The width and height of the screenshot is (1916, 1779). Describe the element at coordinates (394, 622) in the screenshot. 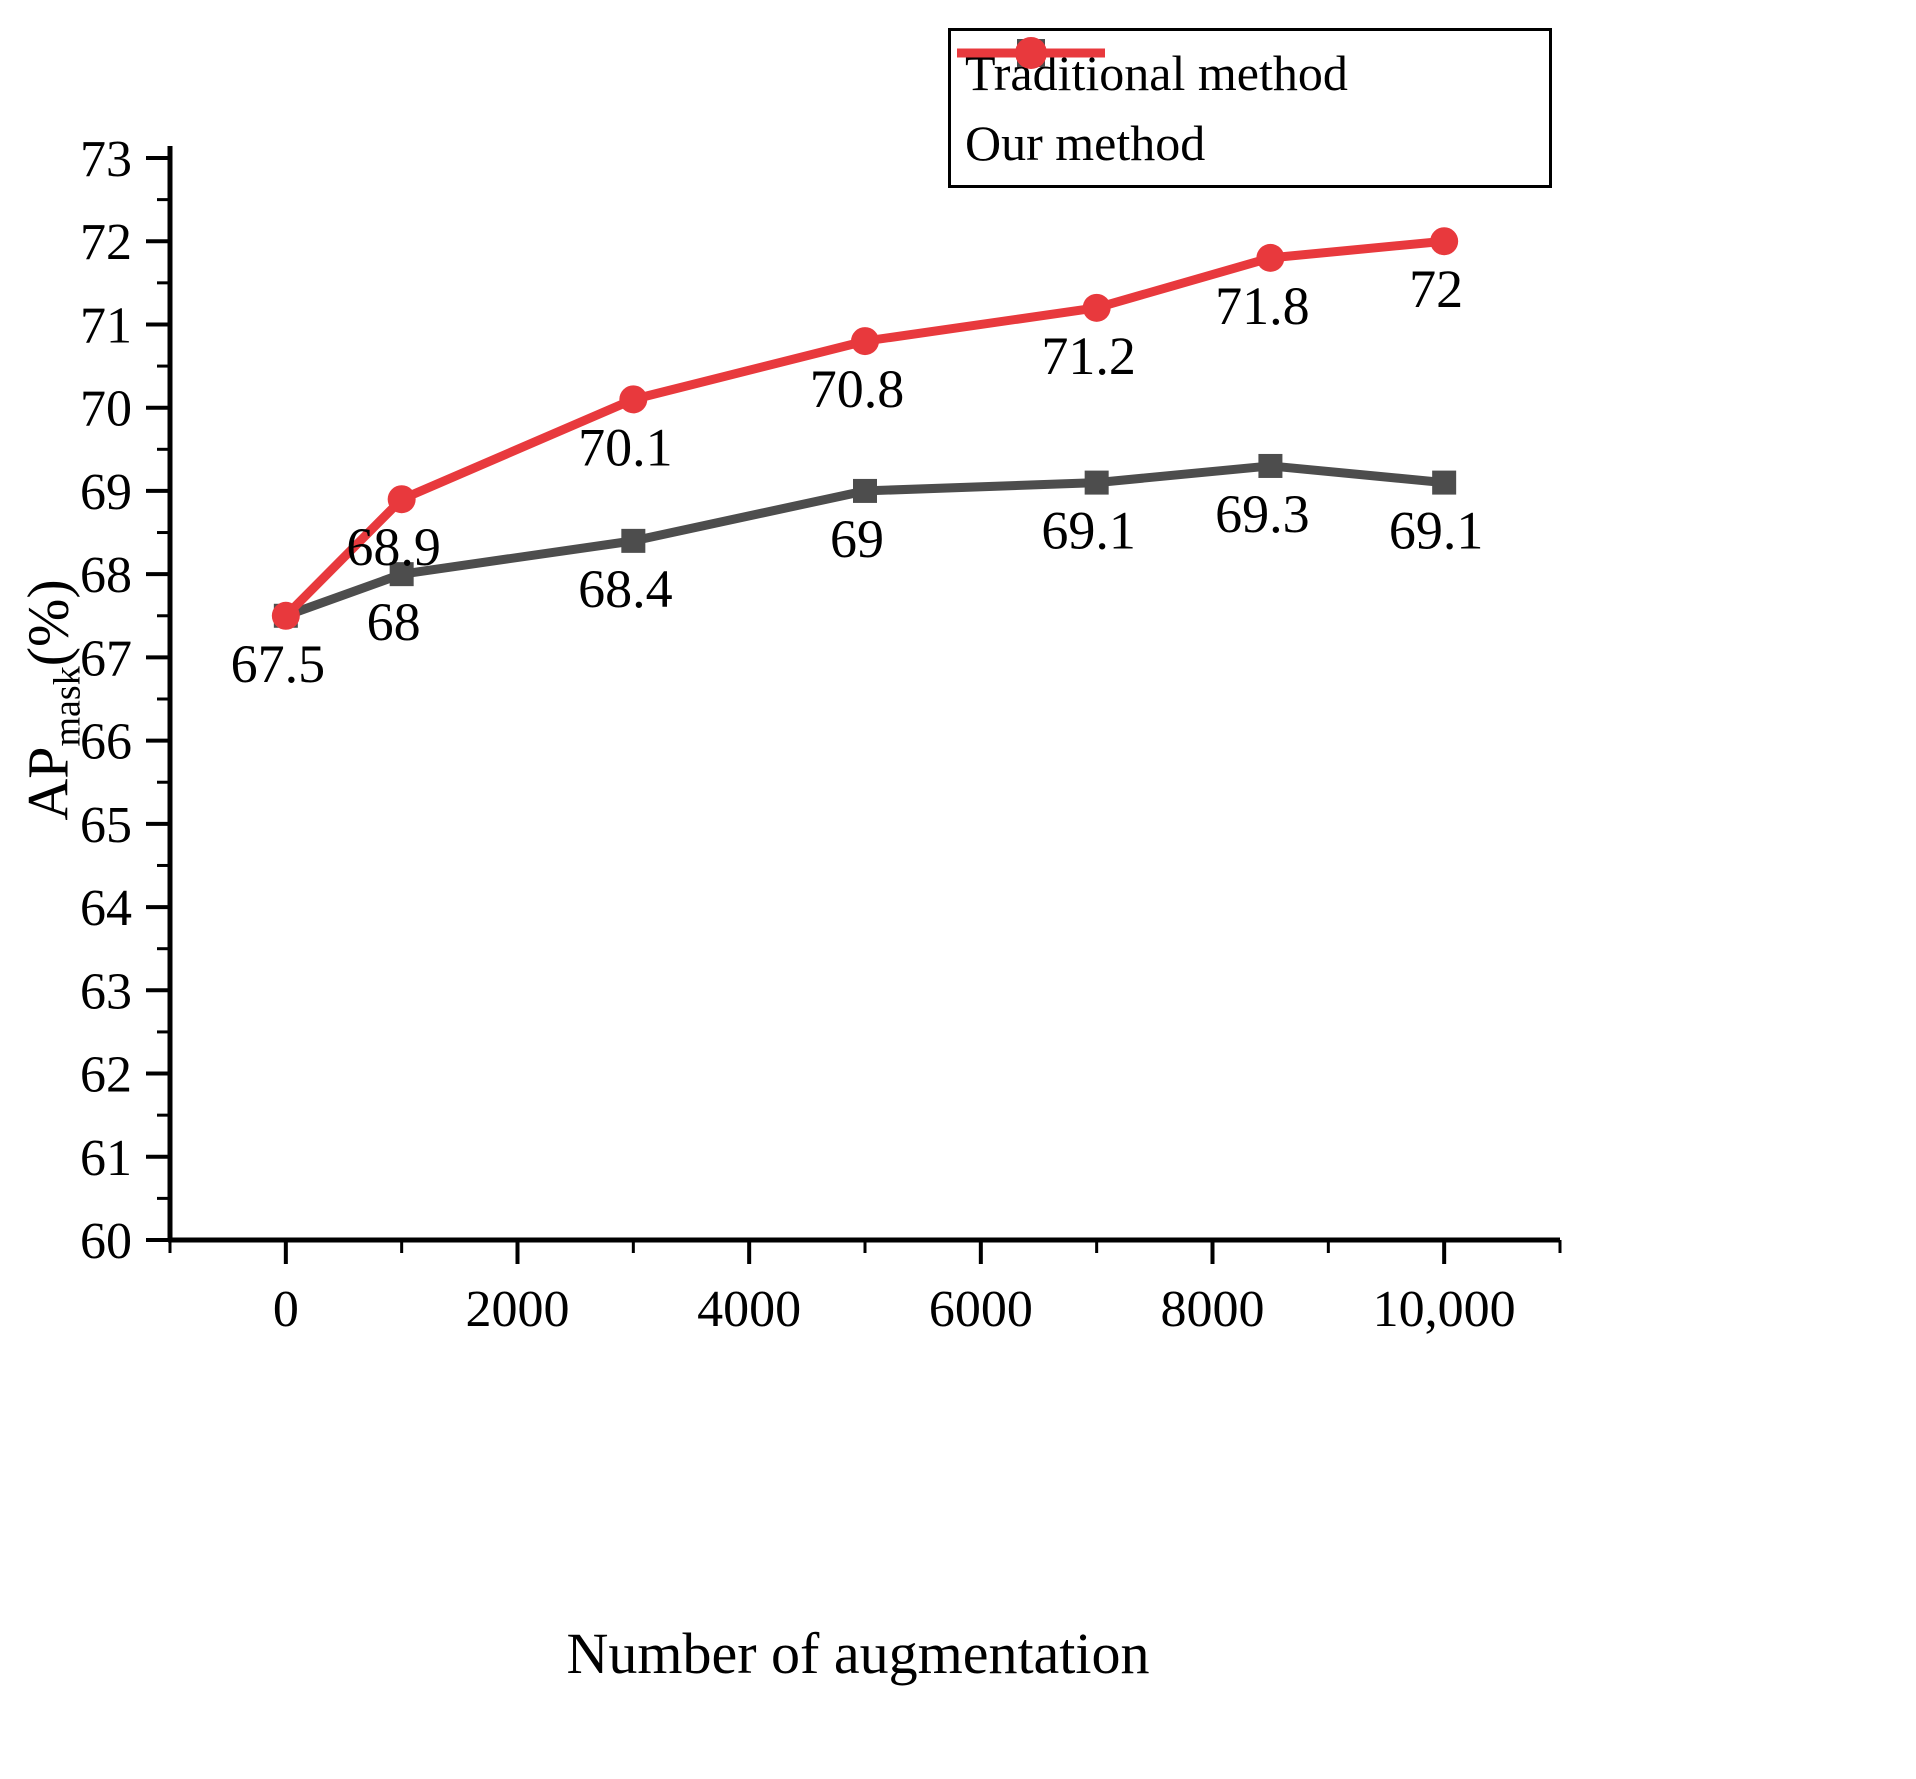

I see `point-value-label: 68` at that location.